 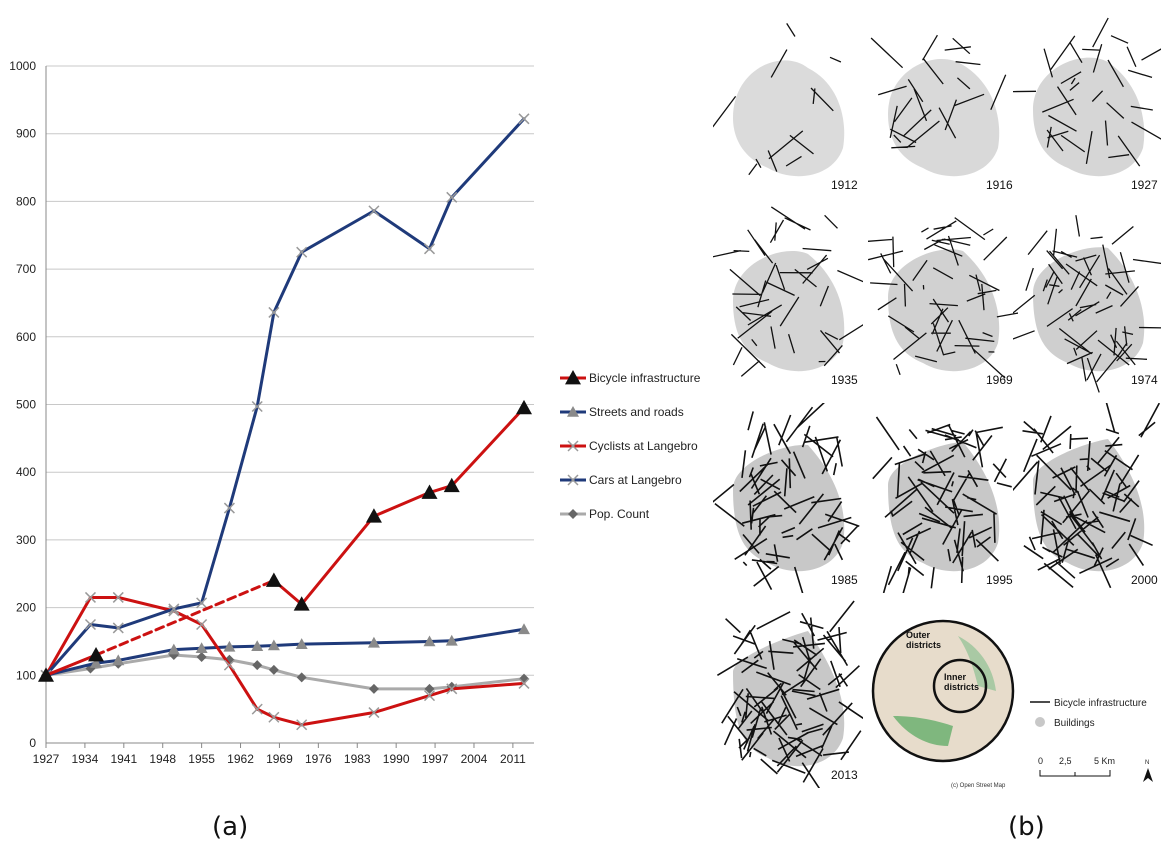 I want to click on legend-label: Bicycle infrastructure, so click(x=645, y=378).